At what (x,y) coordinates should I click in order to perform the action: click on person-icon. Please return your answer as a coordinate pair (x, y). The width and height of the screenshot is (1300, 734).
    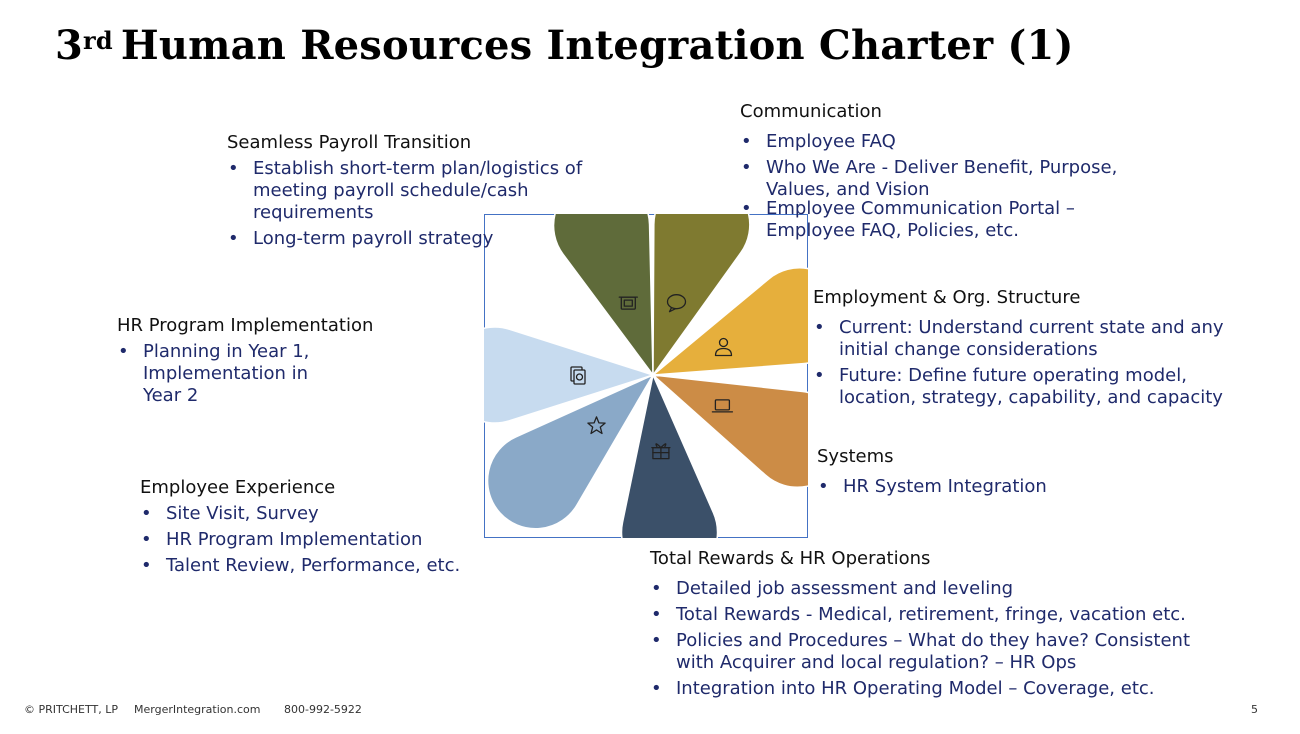
    Looking at the image, I should click on (723, 347).